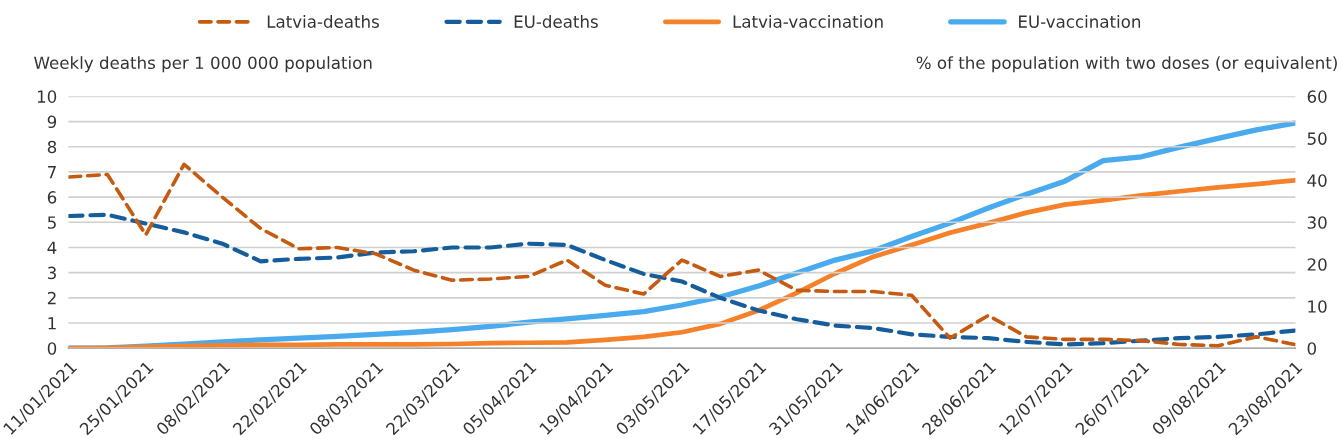 The height and width of the screenshot is (438, 1341). Describe the element at coordinates (52, 323) in the screenshot. I see `y-tick-label: 1` at that location.